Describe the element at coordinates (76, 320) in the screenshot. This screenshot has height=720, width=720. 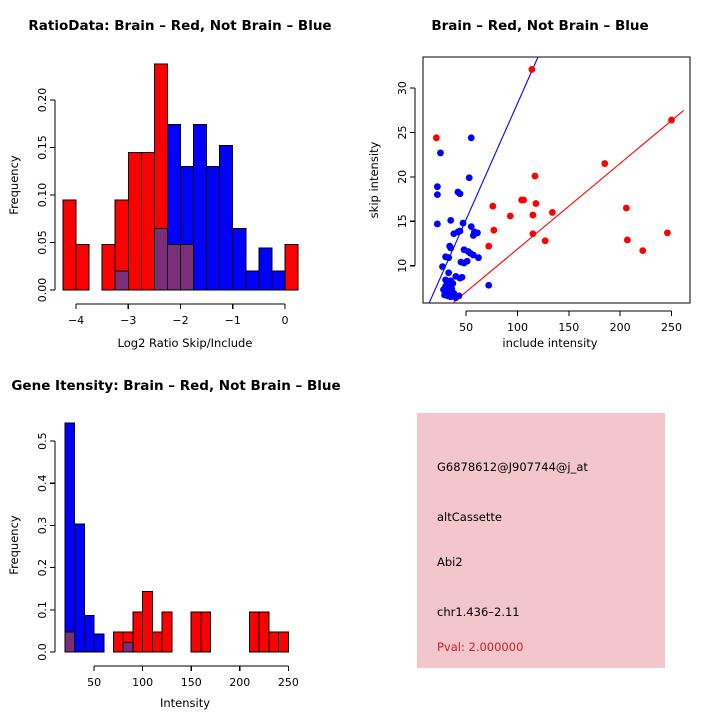
I see `svg-text: −4` at that location.